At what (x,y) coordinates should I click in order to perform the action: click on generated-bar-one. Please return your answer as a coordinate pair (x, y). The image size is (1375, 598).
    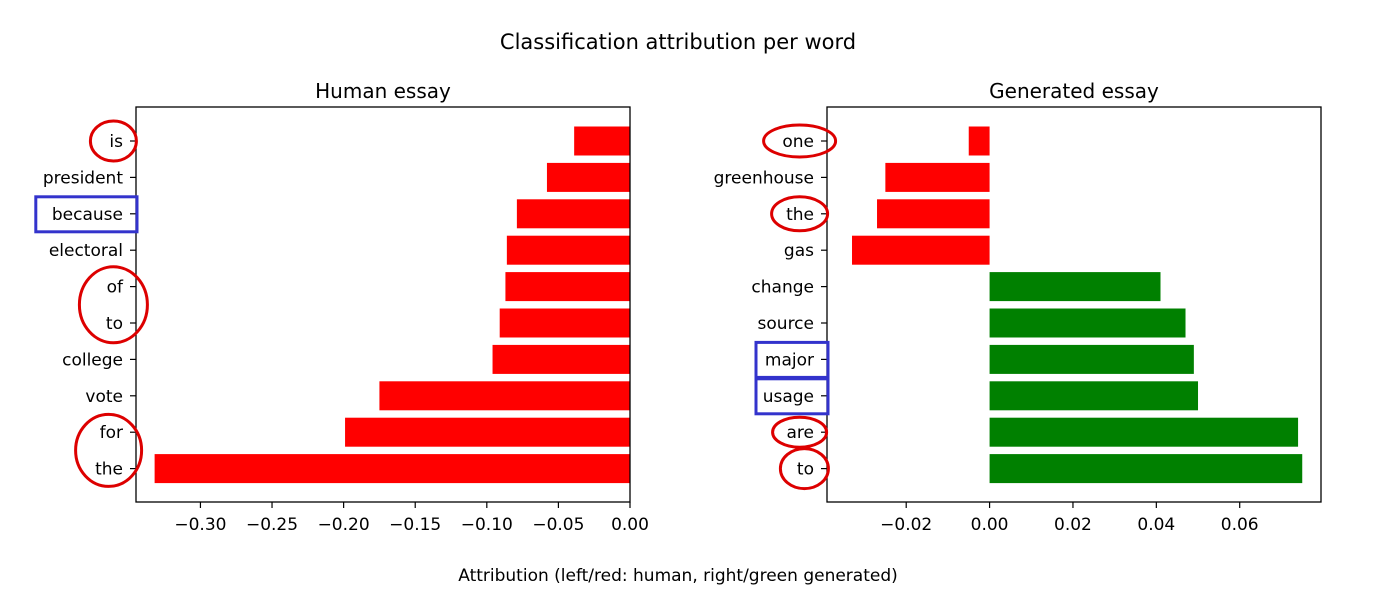
    Looking at the image, I should click on (979, 141).